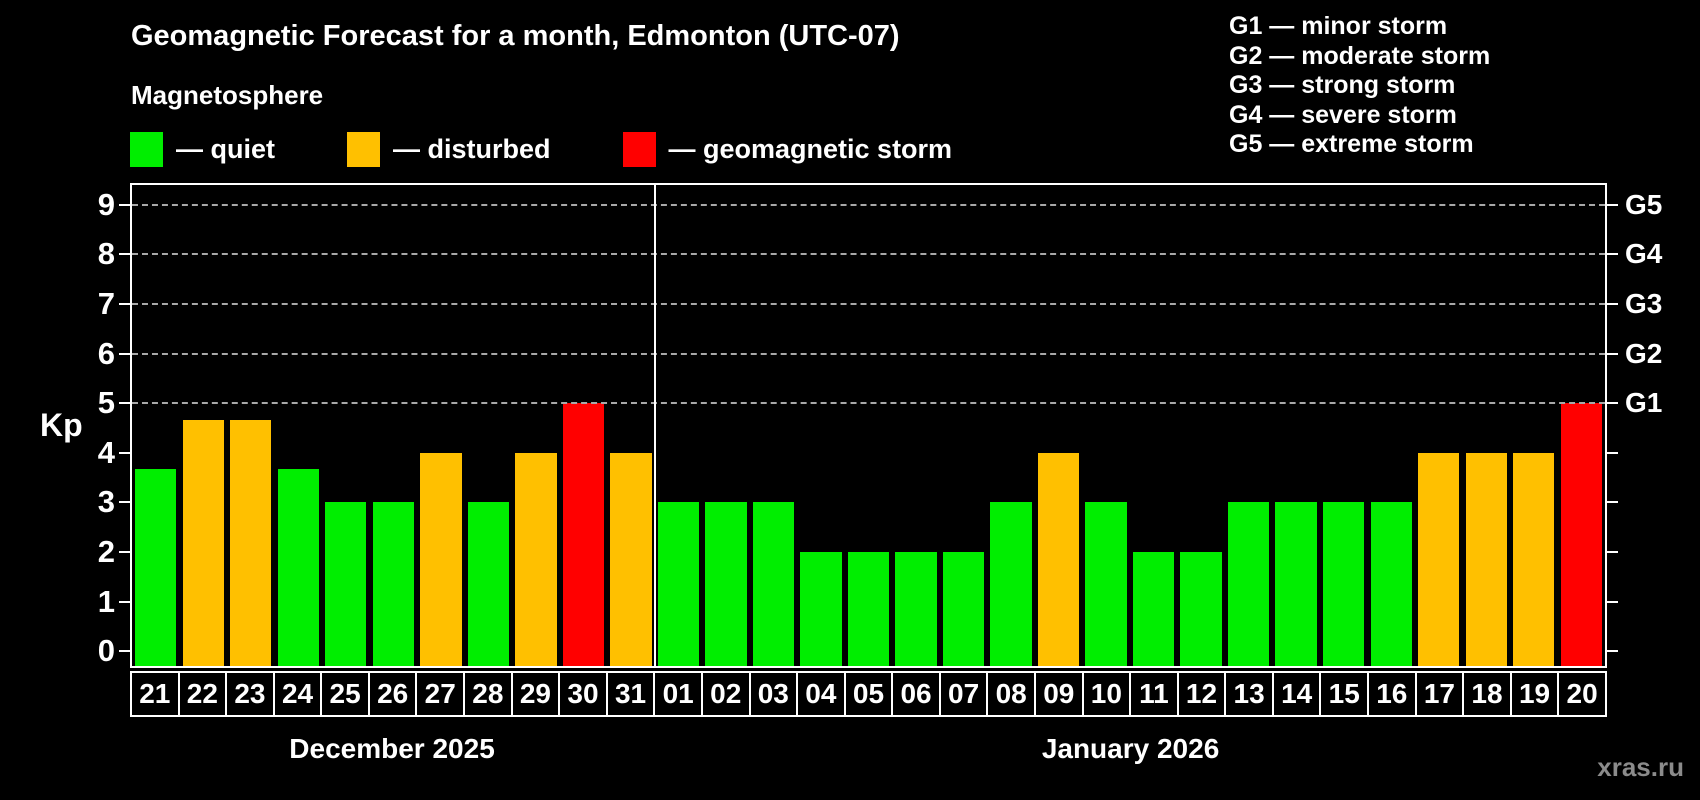 Image resolution: width=1700 pixels, height=800 pixels. I want to click on day-label-16: 16, so click(1393, 694).